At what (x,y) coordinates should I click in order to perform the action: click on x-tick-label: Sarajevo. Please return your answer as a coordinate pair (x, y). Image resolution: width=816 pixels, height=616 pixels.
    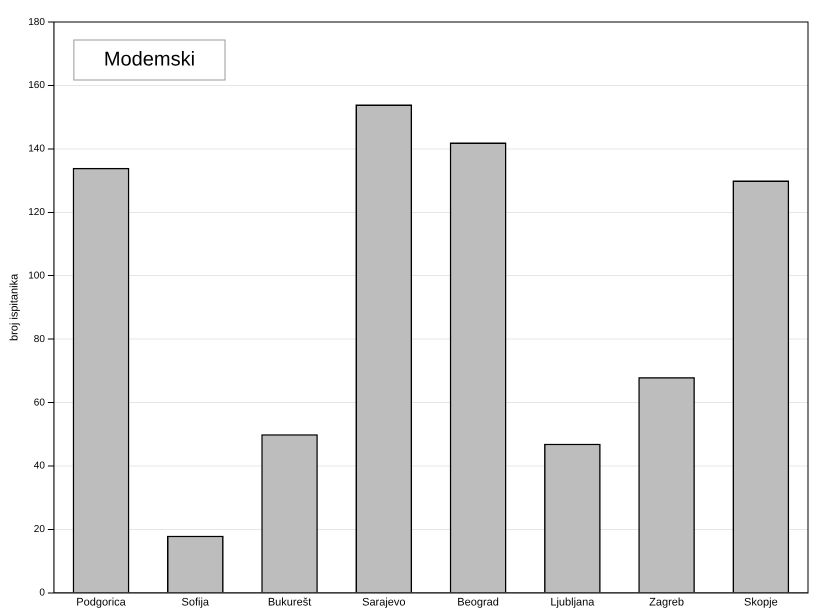
    Looking at the image, I should click on (384, 602).